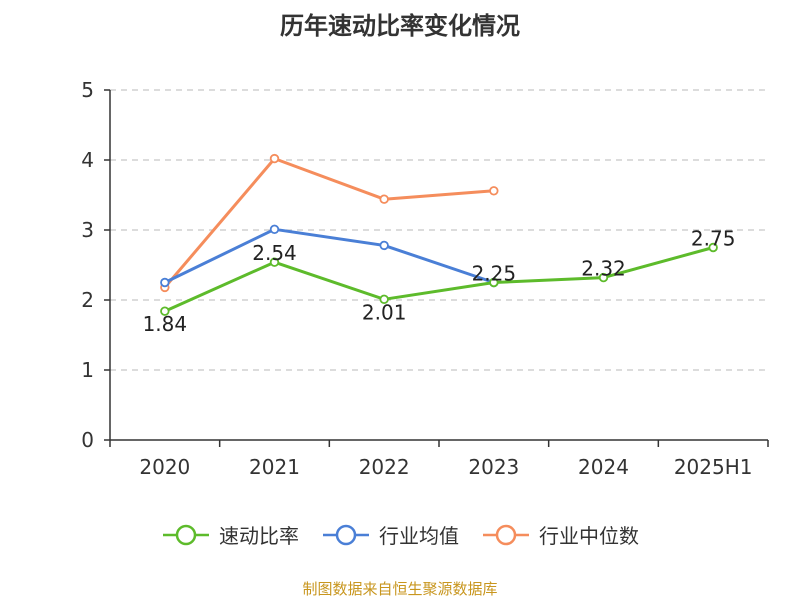 This screenshot has height=600, width=800. I want to click on data-label: 2.75, so click(713, 239).